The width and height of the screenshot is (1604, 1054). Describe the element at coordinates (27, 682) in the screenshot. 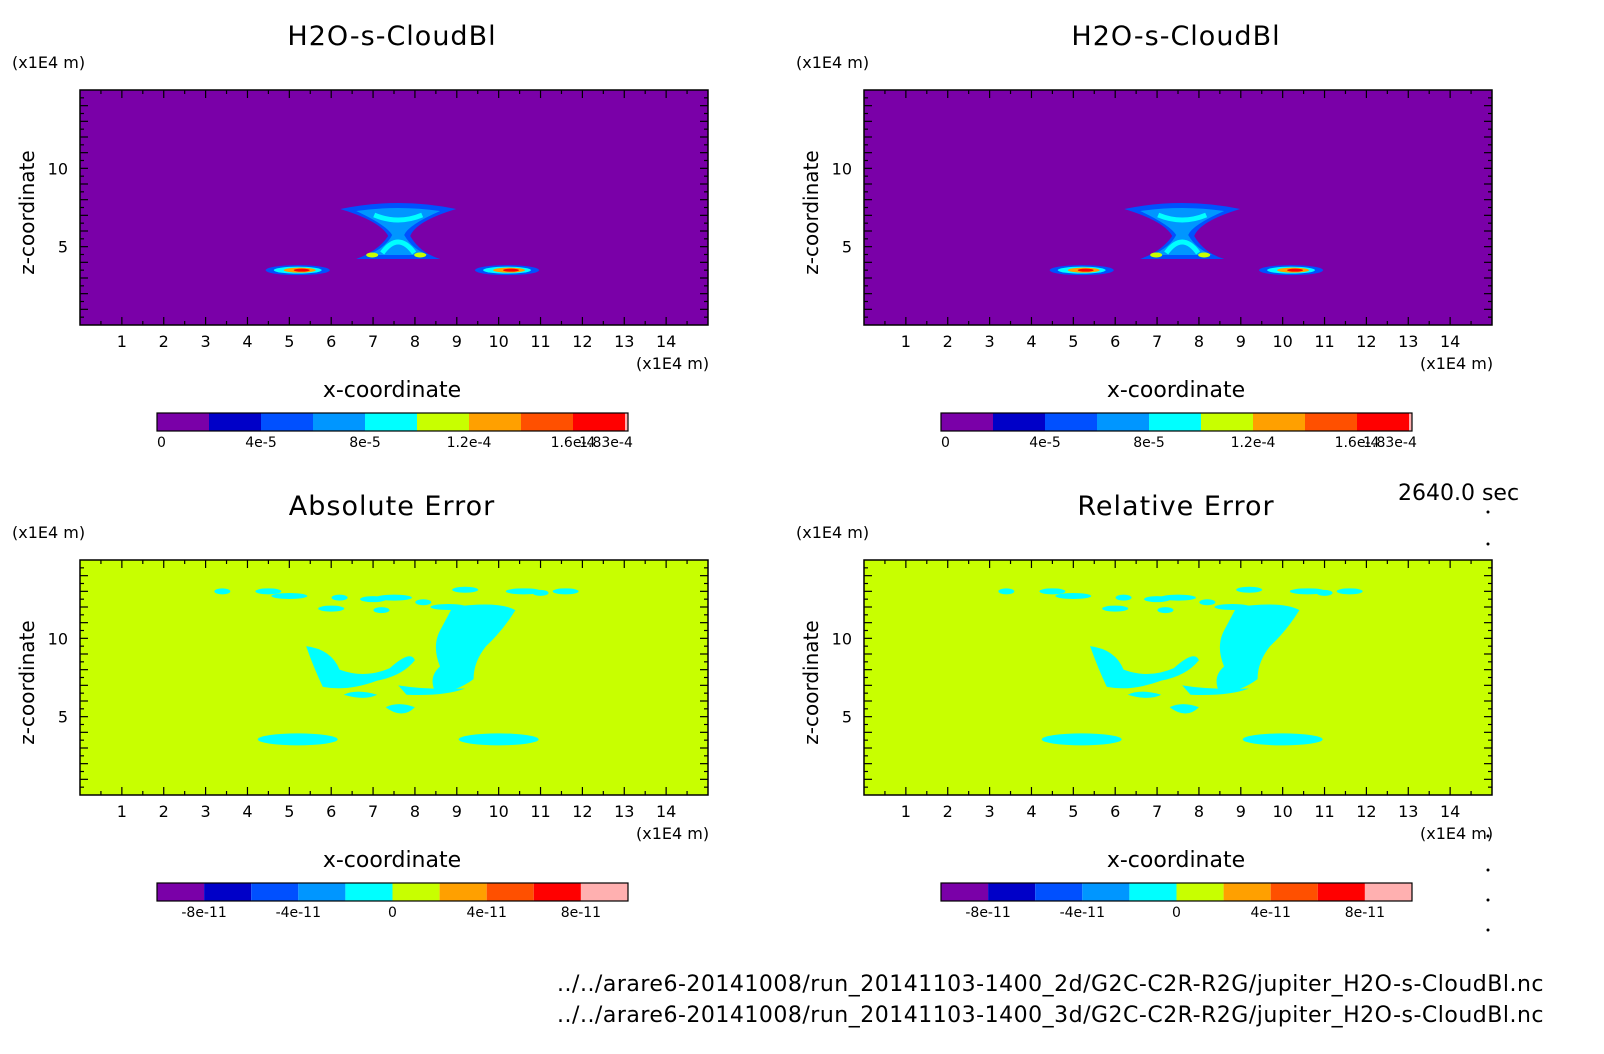

I see `y-axis-label: z-coordinate` at that location.